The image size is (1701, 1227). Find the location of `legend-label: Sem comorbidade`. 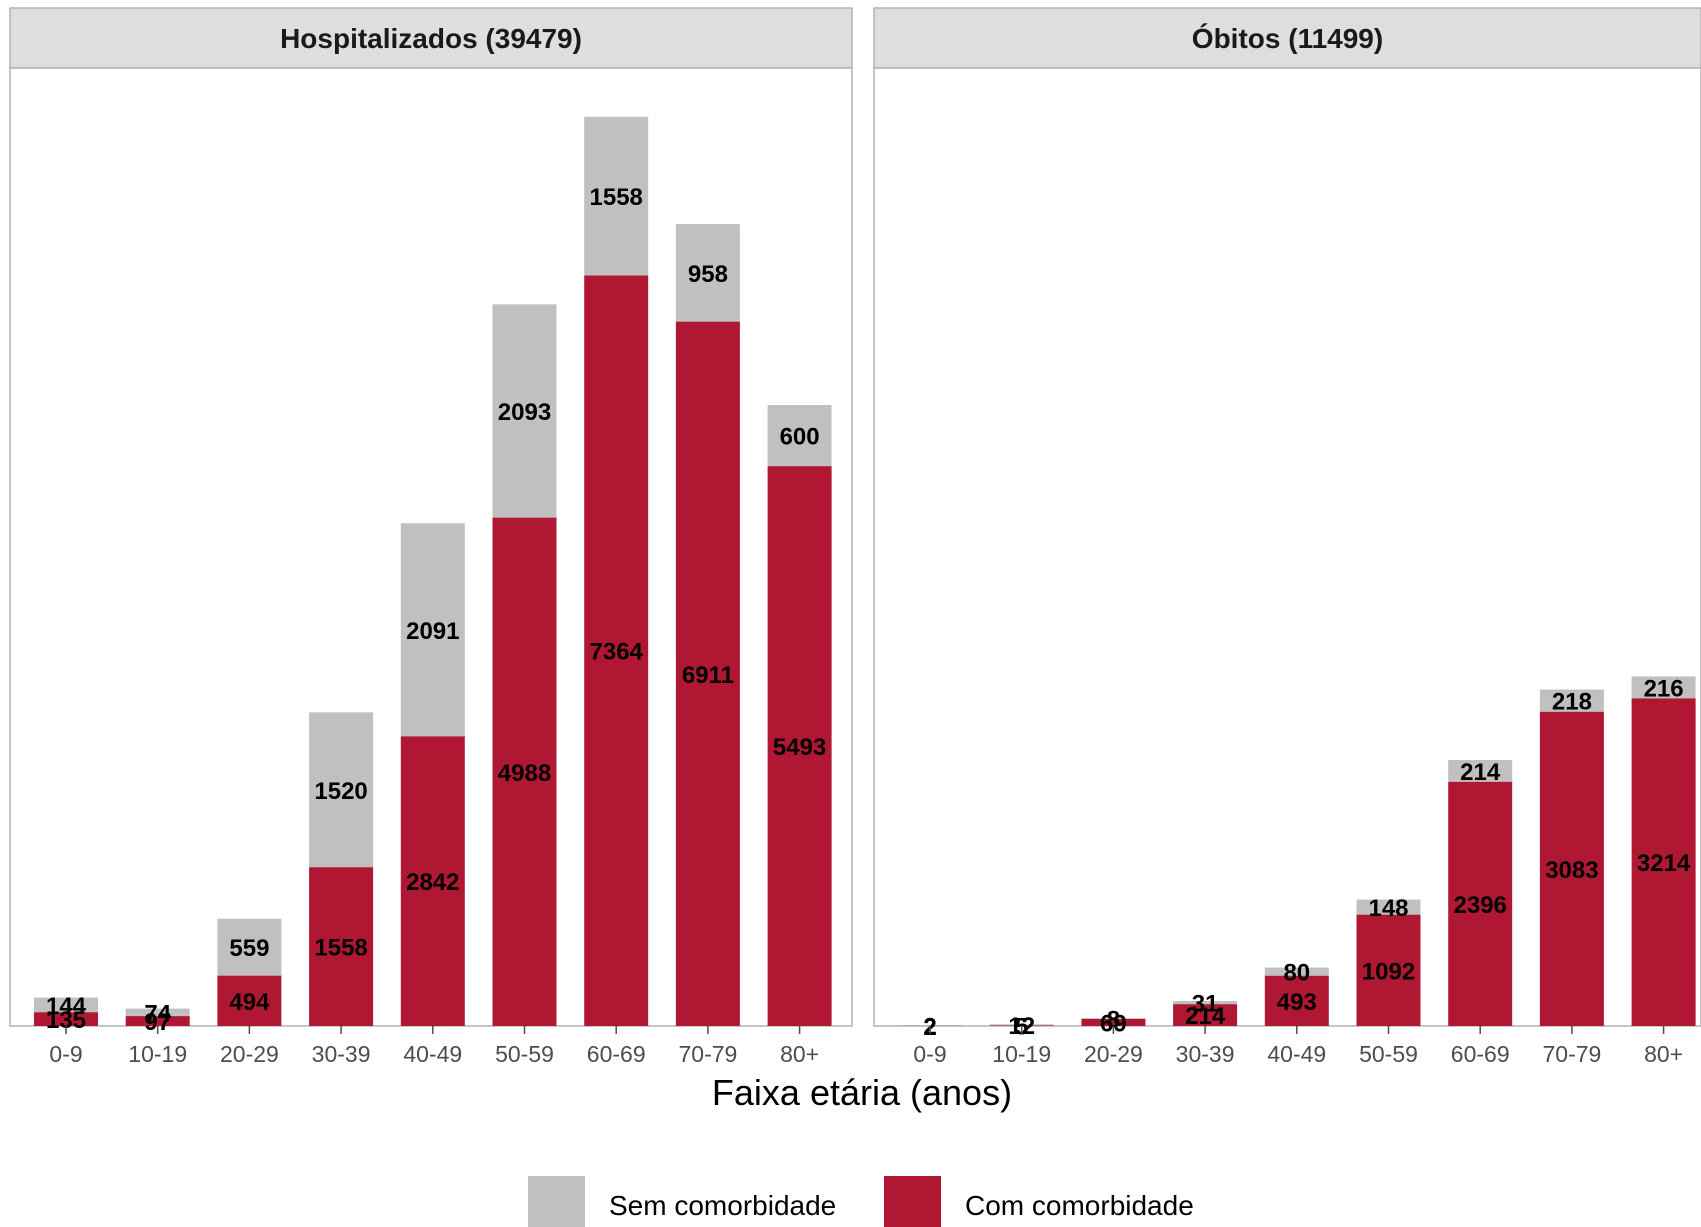

legend-label: Sem comorbidade is located at coordinates (722, 1205).